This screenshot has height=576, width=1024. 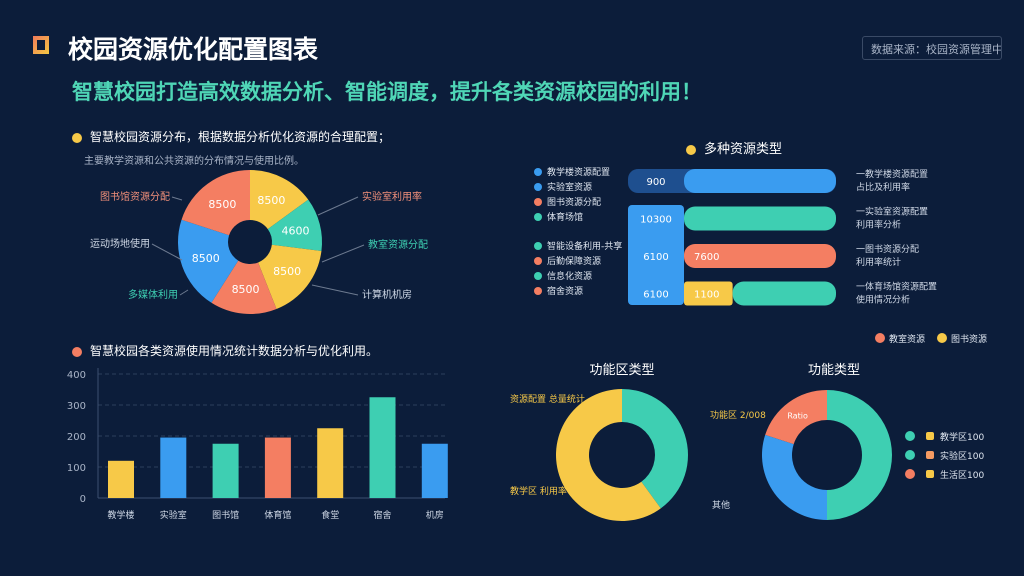 I want to click on donut-callout: 其他, so click(x=721, y=505).